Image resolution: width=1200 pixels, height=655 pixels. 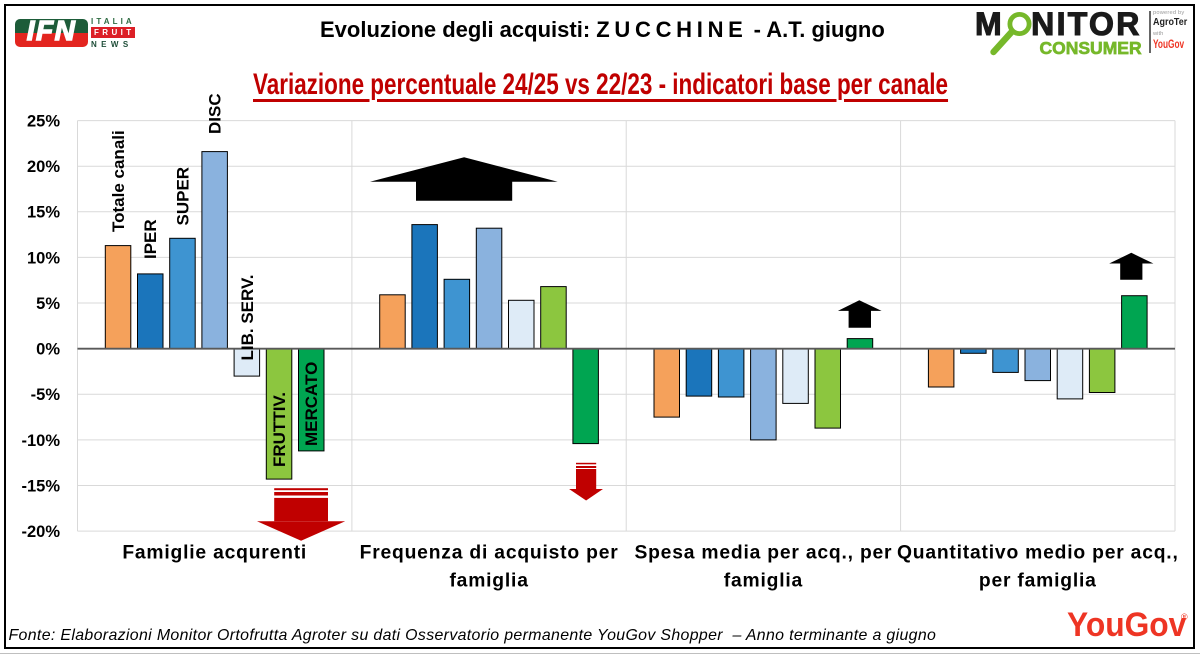 I want to click on svg-text: DISC, so click(x=215, y=113).